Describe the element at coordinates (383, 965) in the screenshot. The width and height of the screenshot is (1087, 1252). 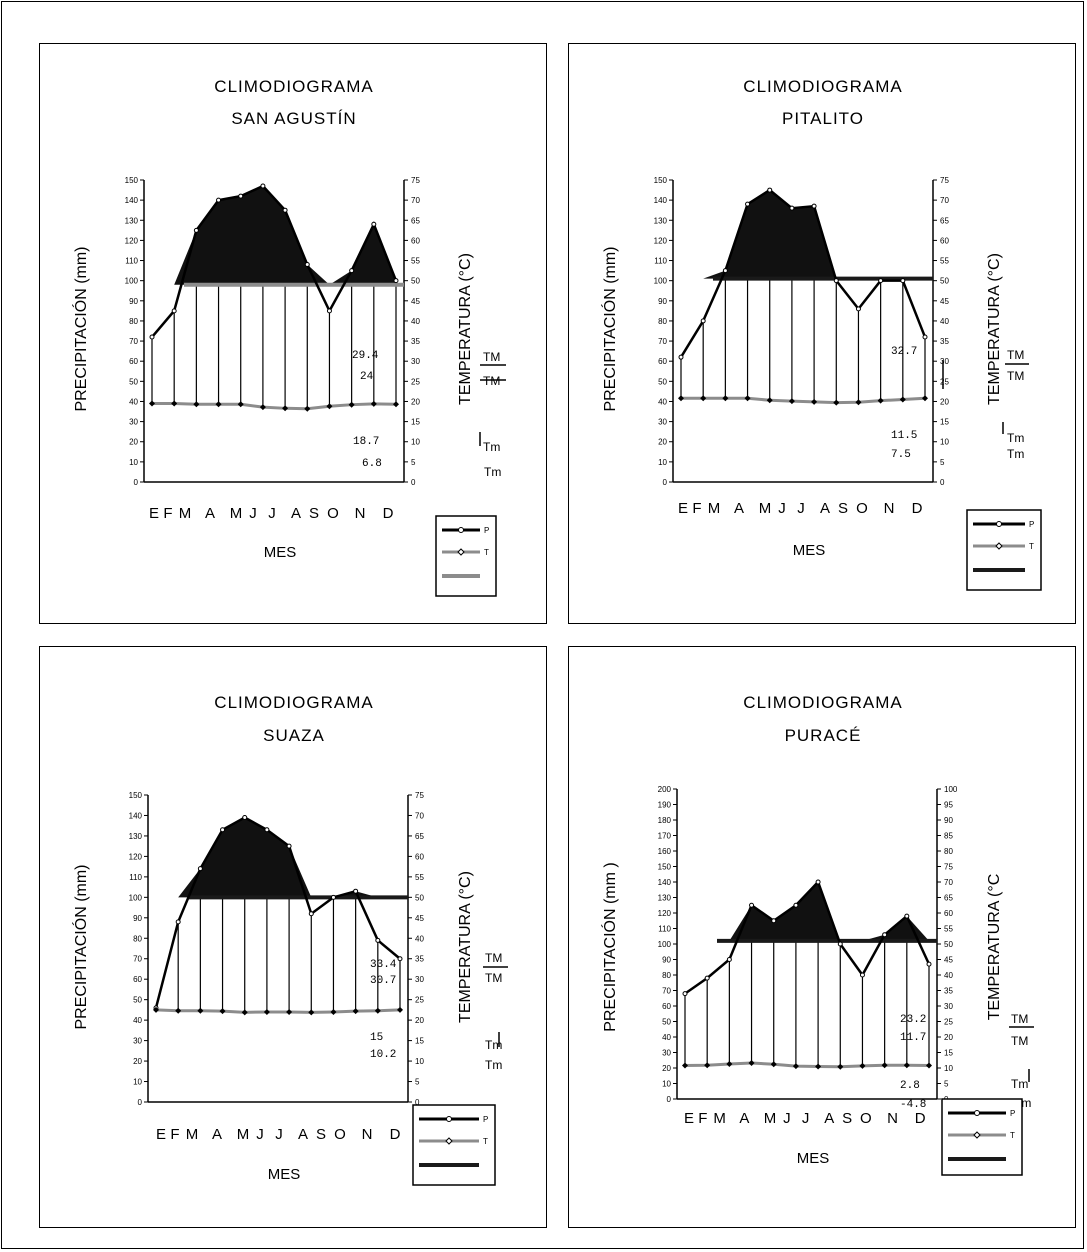
I see `value-annotation: 33.4` at that location.